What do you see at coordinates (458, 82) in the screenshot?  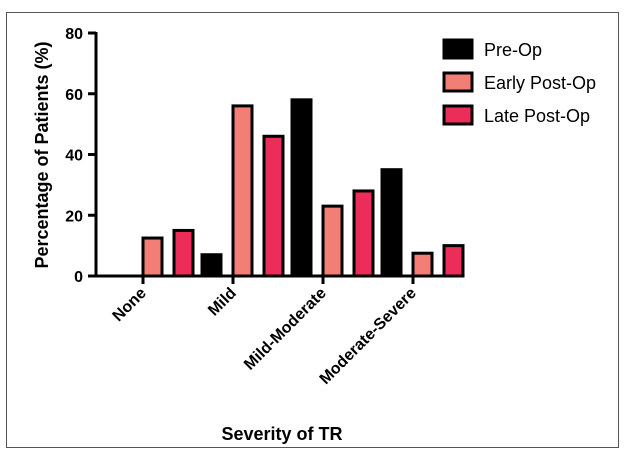 I see `legend-swatch-early-post-op` at bounding box center [458, 82].